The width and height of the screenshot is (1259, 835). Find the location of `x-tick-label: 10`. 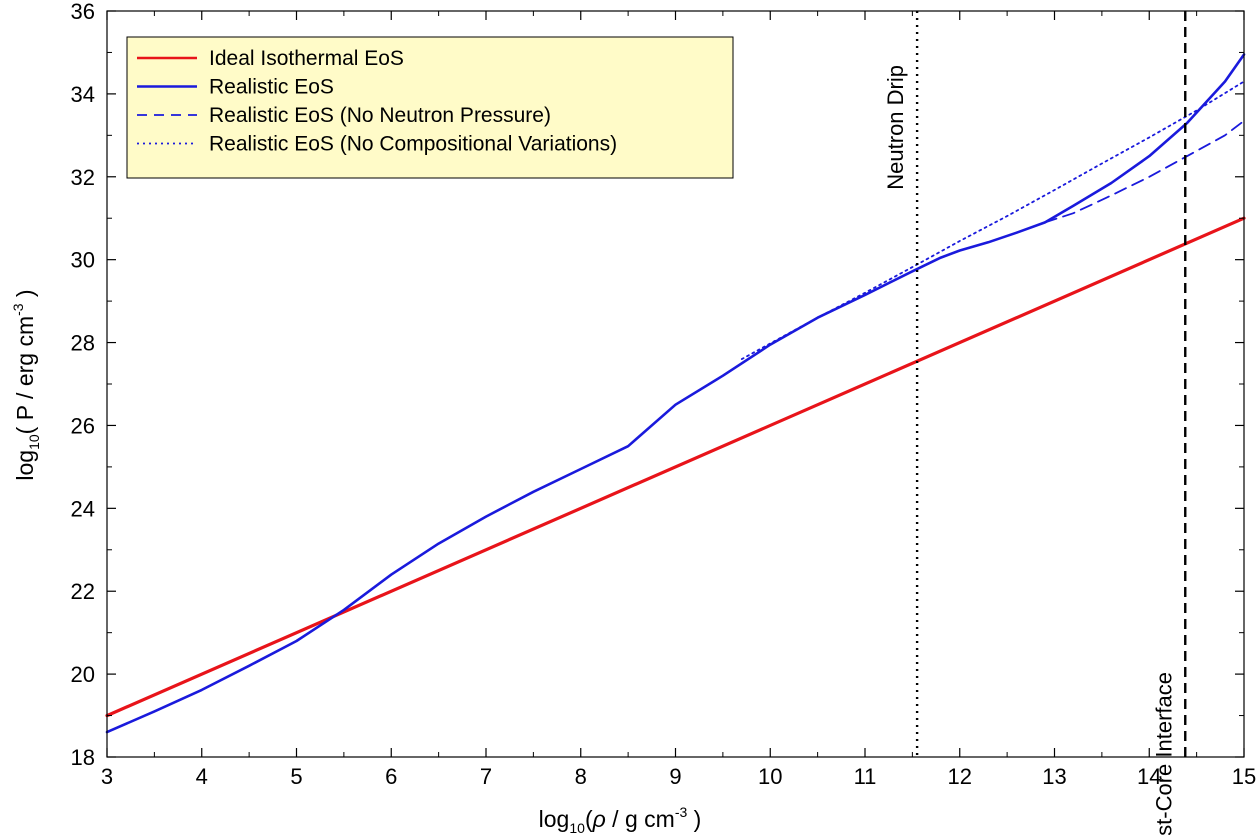

x-tick-label: 10 is located at coordinates (770, 776).